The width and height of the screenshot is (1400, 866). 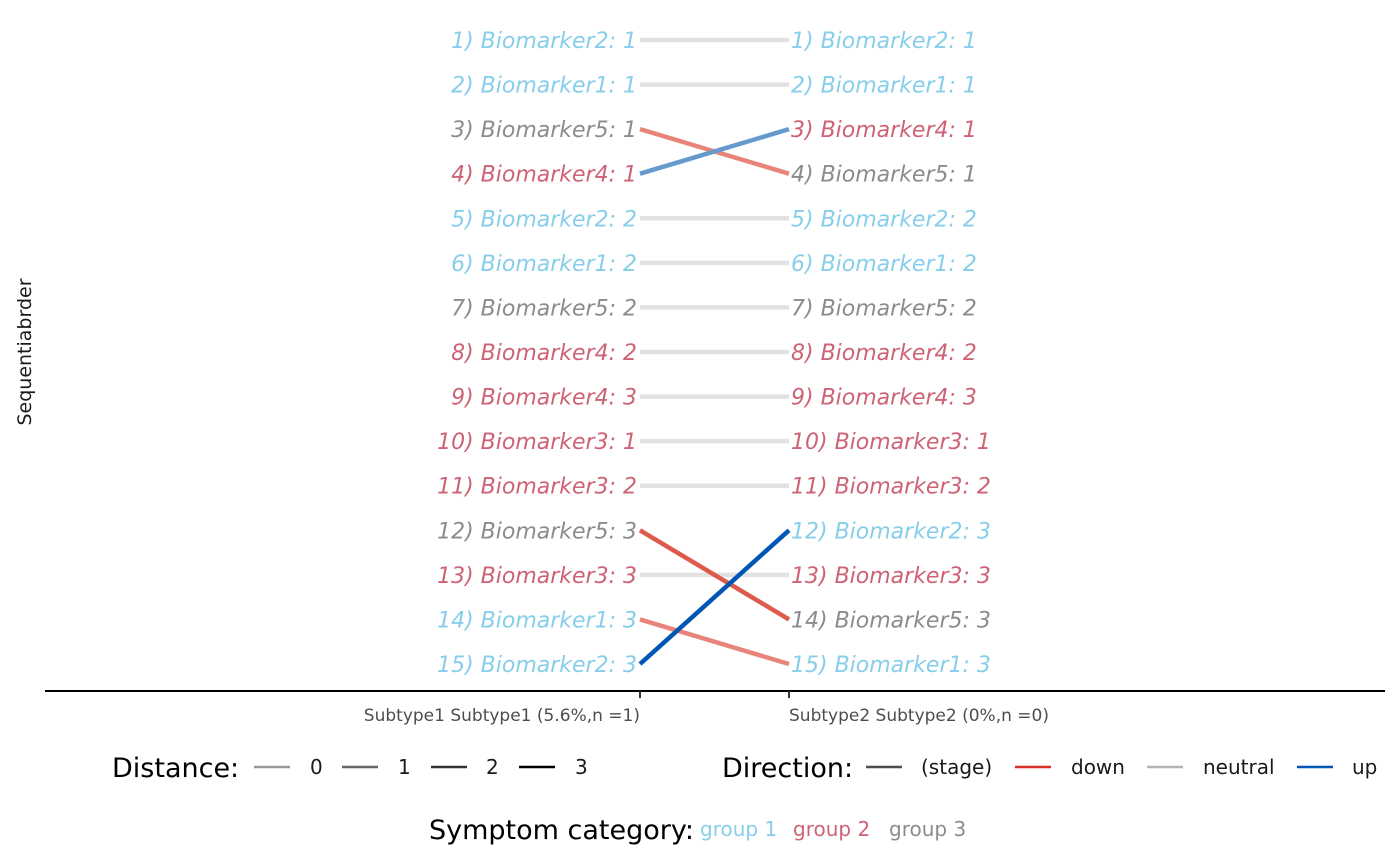 What do you see at coordinates (561, 830) in the screenshot?
I see `category-legend-title: Symptom category:` at bounding box center [561, 830].